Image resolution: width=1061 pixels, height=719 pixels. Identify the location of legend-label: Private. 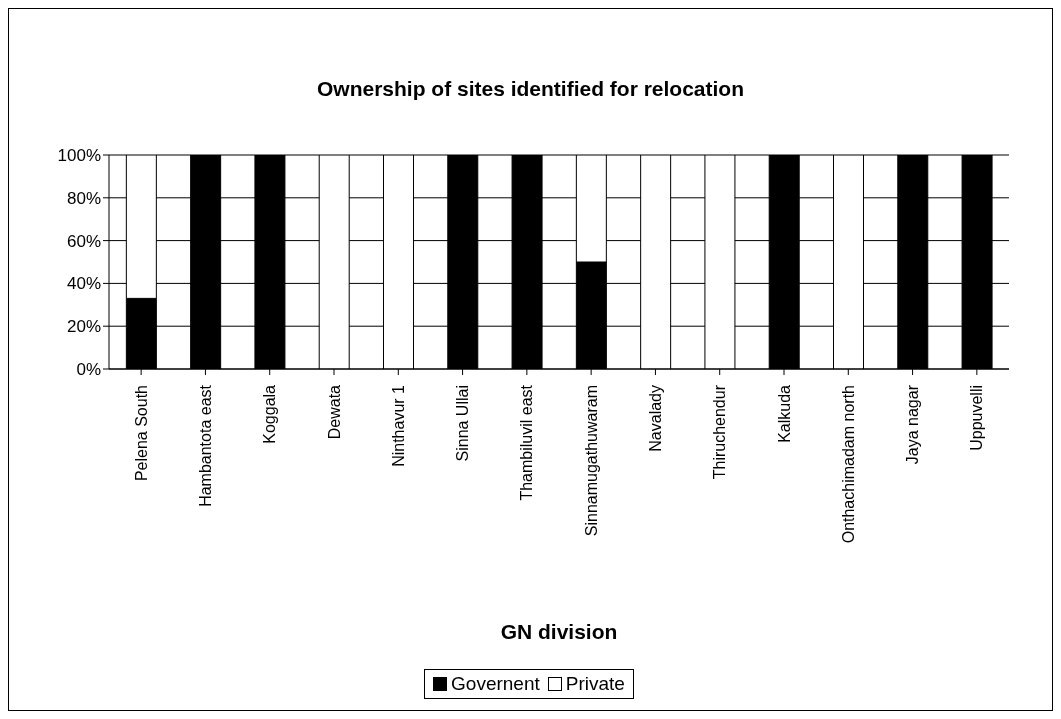
(594, 684).